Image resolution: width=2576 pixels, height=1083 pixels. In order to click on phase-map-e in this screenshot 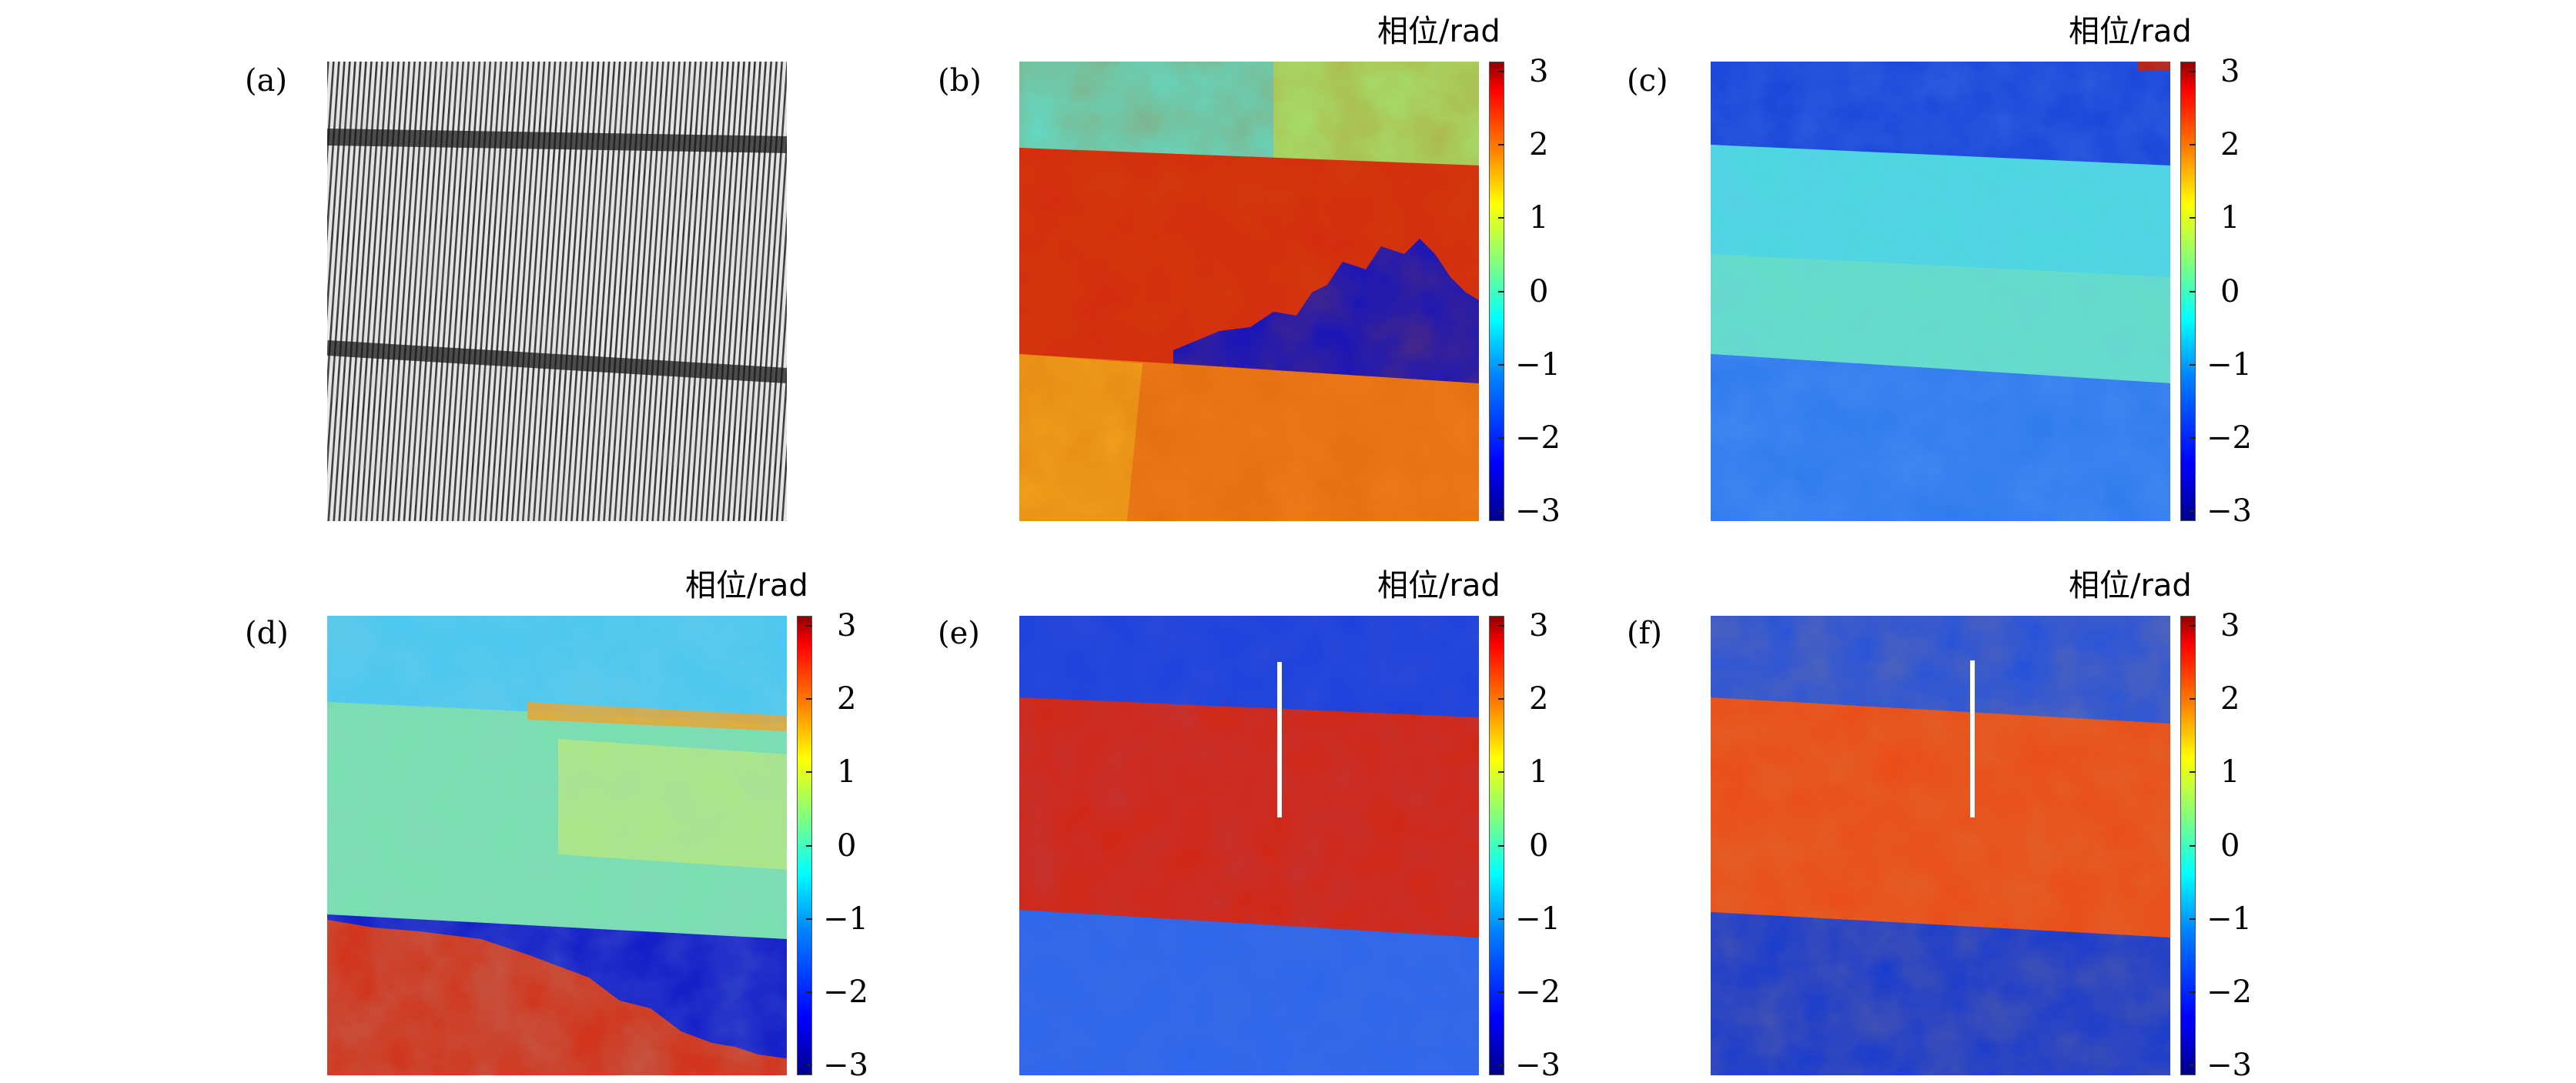, I will do `click(1249, 845)`.